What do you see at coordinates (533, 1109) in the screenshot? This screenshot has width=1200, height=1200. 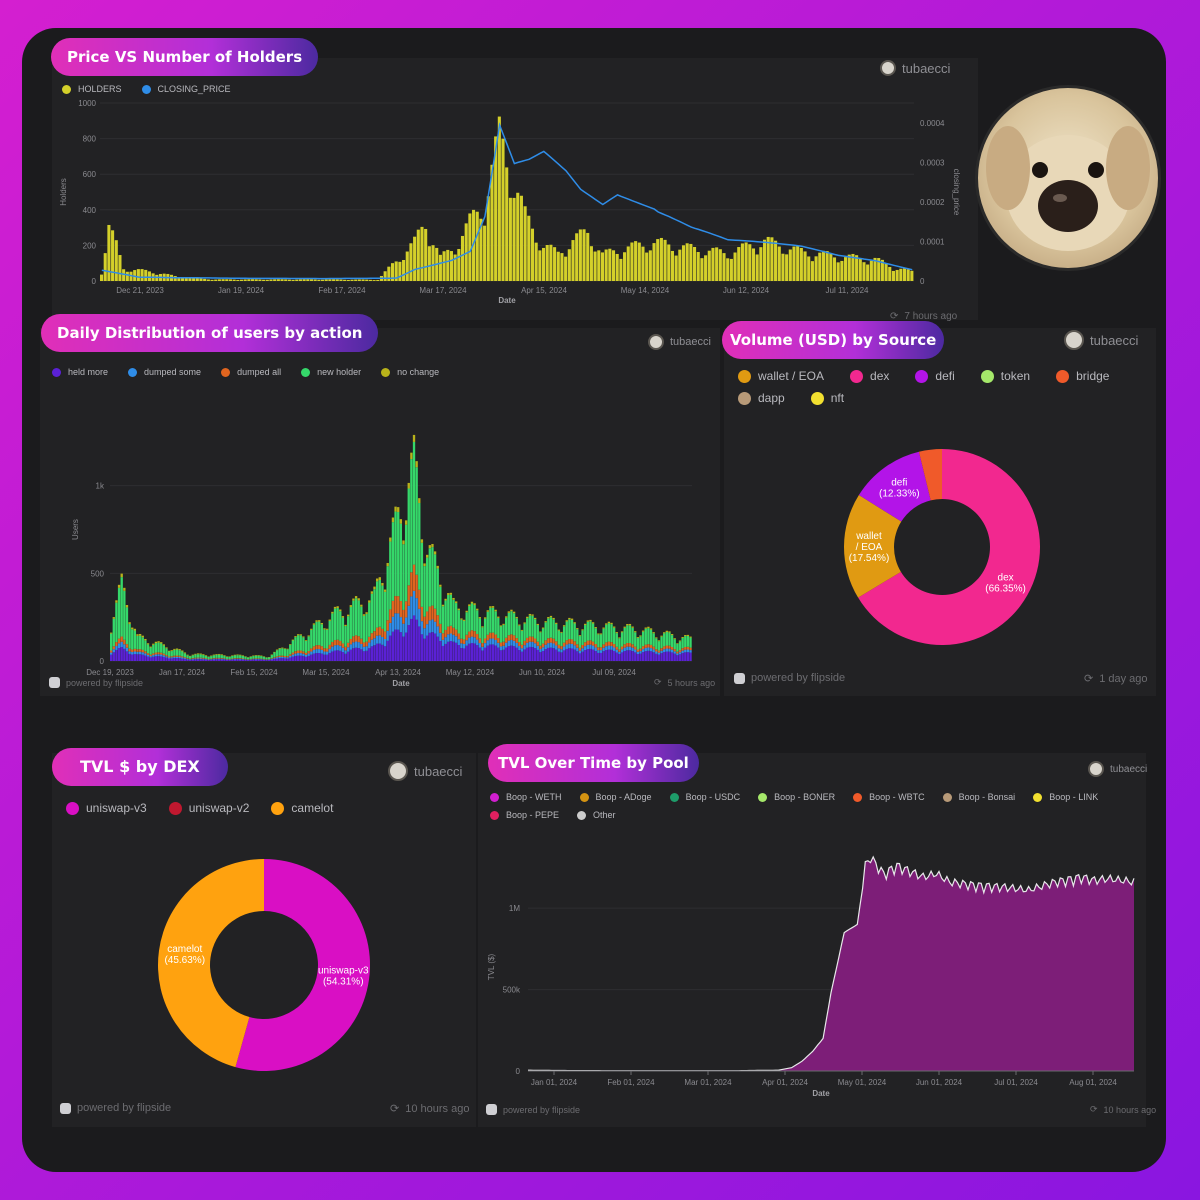 I see `footer-brand-5: powered by flipside` at bounding box center [533, 1109].